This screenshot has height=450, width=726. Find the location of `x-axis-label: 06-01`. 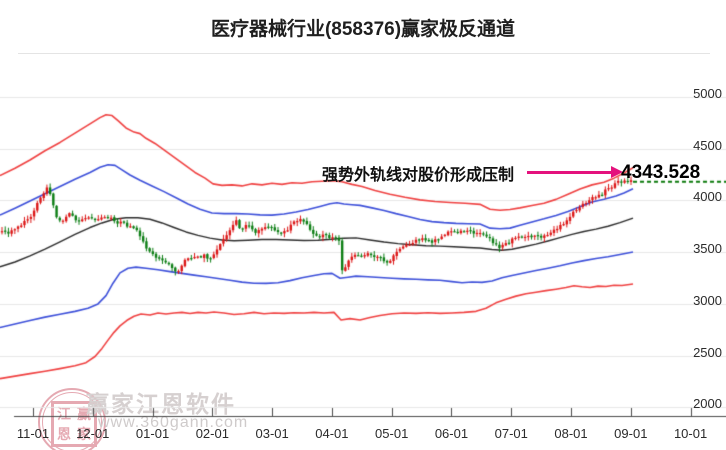

x-axis-label: 06-01 is located at coordinates (451, 433).